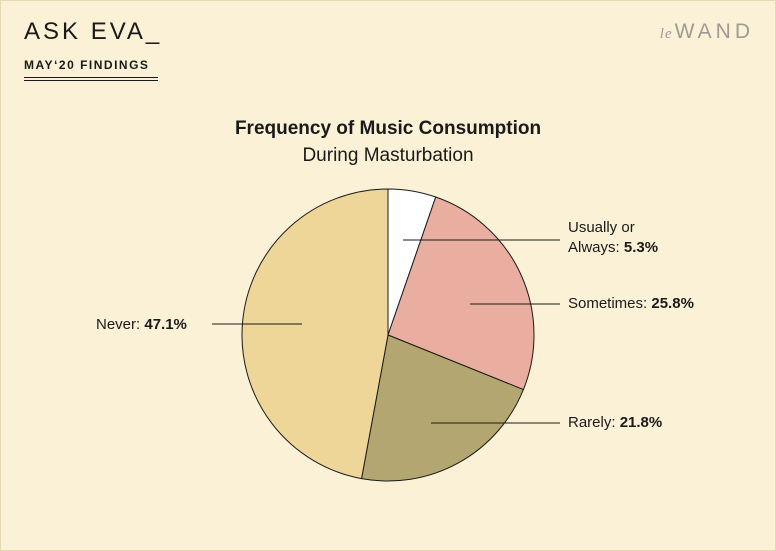 This screenshot has height=551, width=776. Describe the element at coordinates (592, 422) in the screenshot. I see `label-rarely-text: Rarely:` at that location.